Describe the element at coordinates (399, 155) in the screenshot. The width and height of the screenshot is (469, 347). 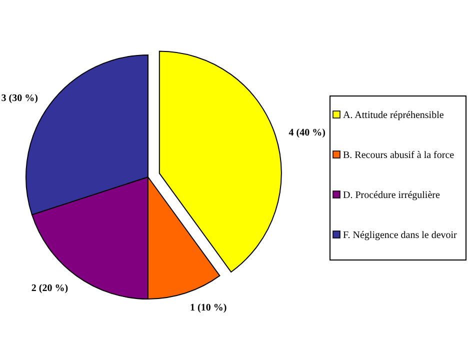
I see `legend-label: B. Recours abusif à la force` at that location.